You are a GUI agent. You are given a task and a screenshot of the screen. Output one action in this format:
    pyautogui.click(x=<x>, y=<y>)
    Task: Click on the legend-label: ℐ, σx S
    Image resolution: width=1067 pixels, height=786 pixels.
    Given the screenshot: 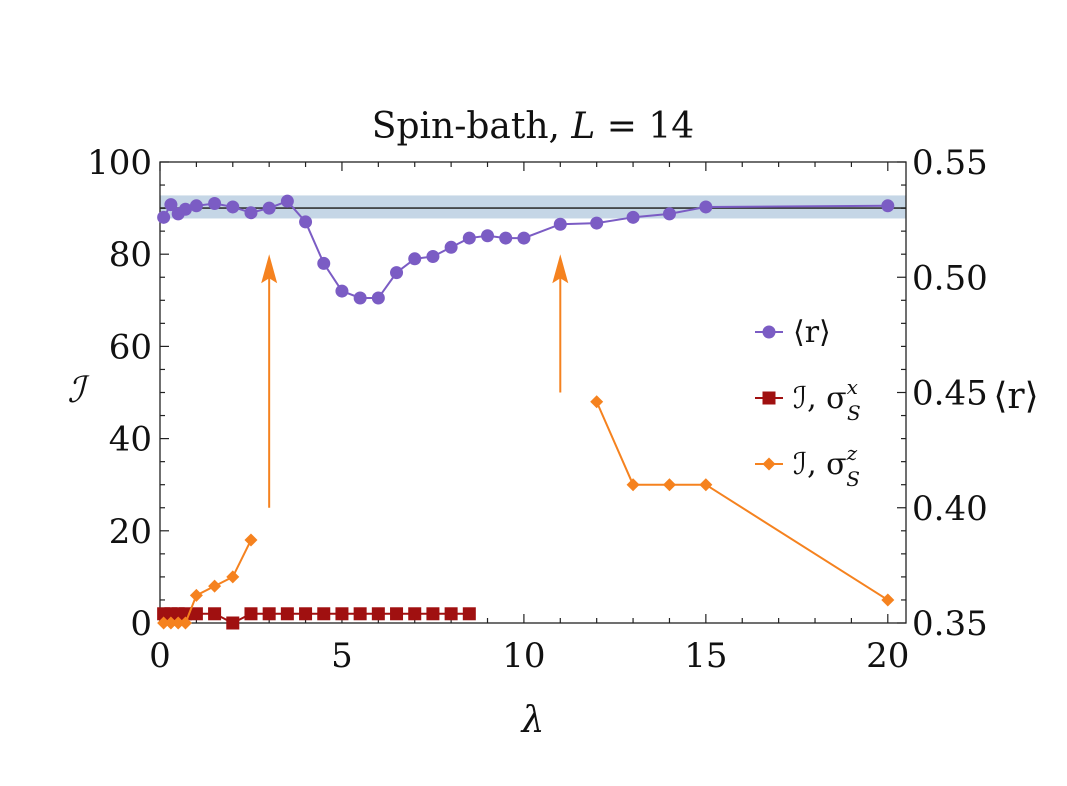 What is the action you would take?
    pyautogui.click(x=827, y=400)
    